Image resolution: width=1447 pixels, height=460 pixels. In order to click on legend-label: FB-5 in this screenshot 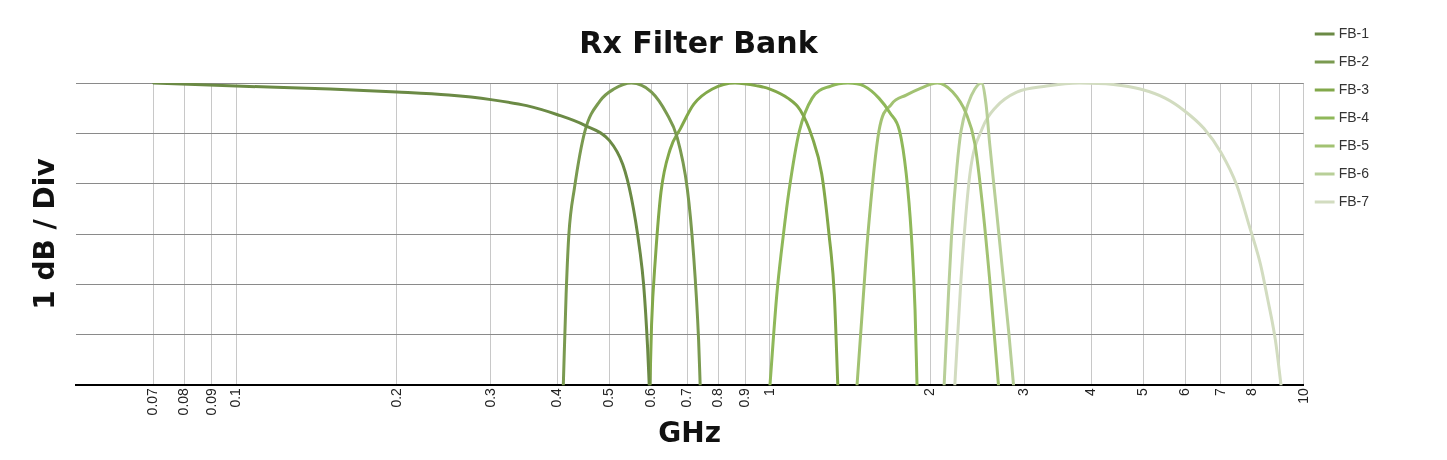, I will do `click(1354, 144)`.